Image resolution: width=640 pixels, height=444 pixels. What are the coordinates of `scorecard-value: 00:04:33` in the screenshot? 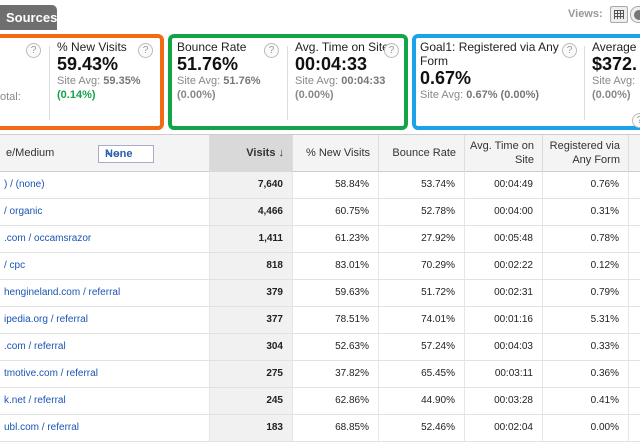 It's located at (331, 64).